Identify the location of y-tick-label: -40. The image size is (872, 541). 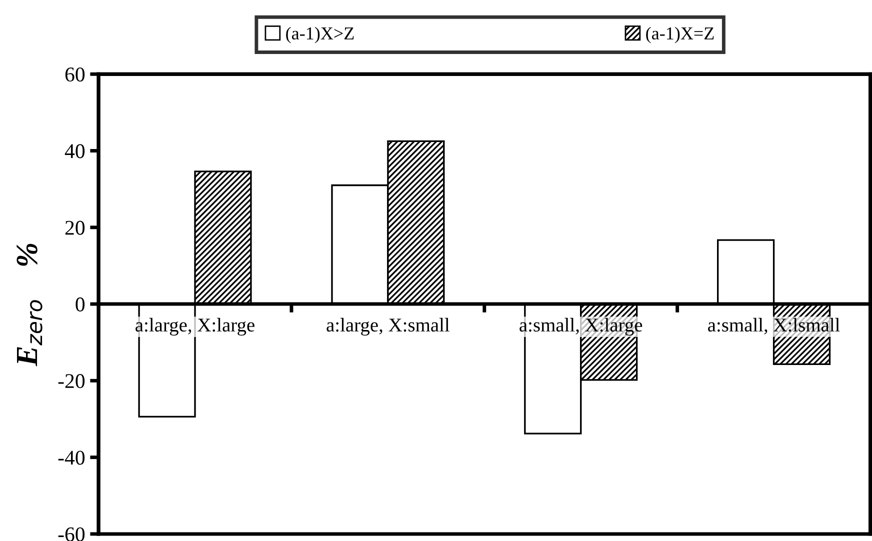
(71, 457).